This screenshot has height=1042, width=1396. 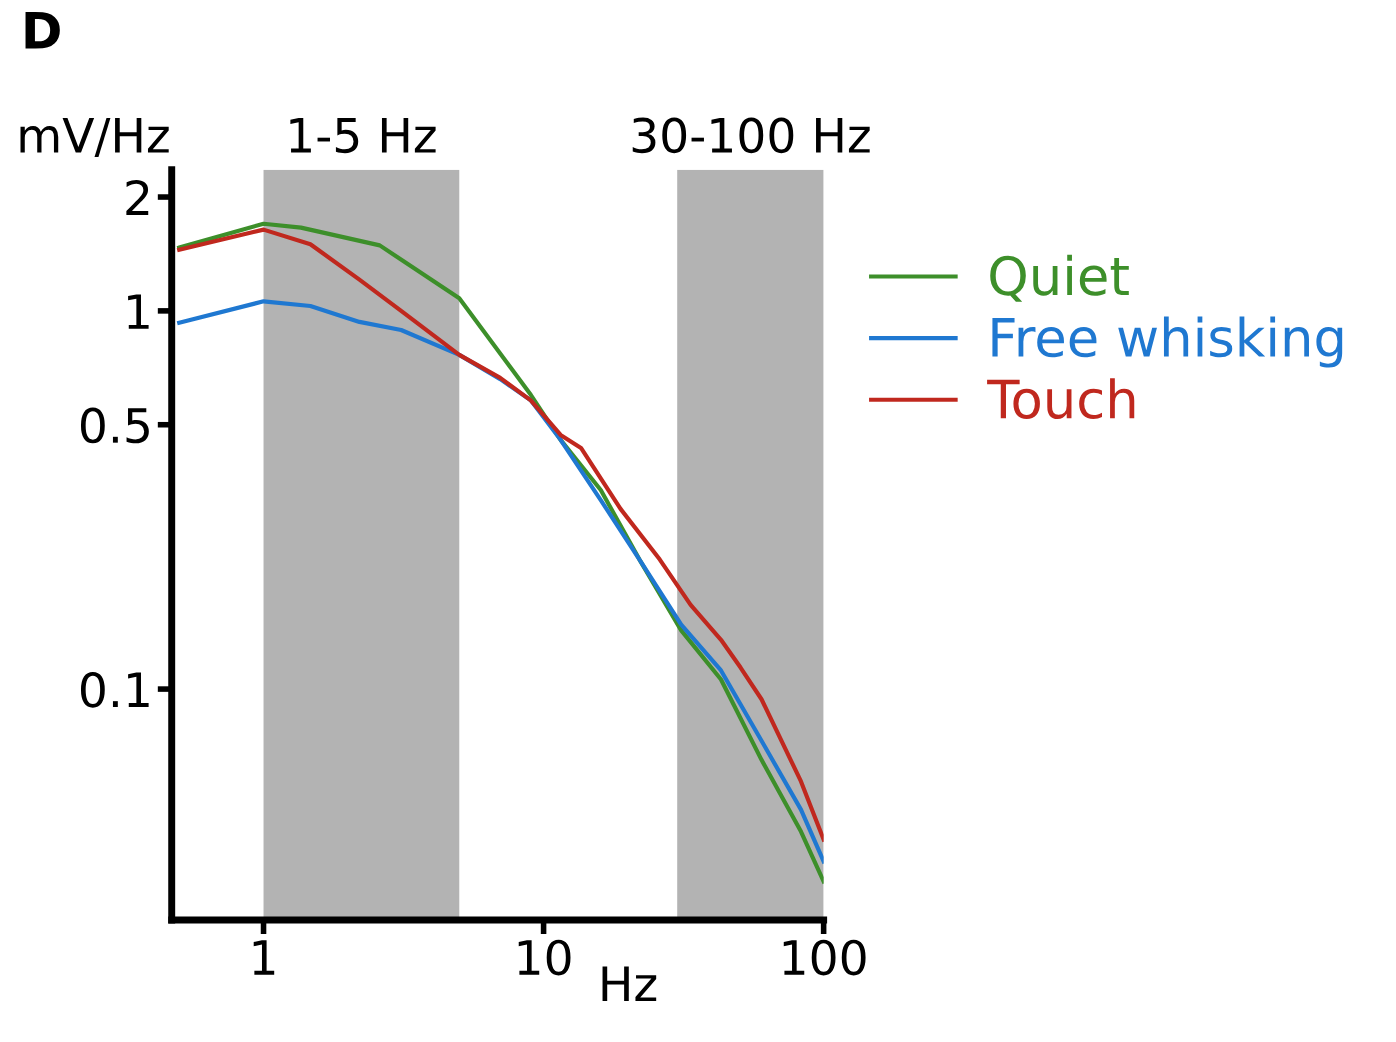 What do you see at coordinates (544, 957) in the screenshot?
I see `x-tick-label: 10` at bounding box center [544, 957].